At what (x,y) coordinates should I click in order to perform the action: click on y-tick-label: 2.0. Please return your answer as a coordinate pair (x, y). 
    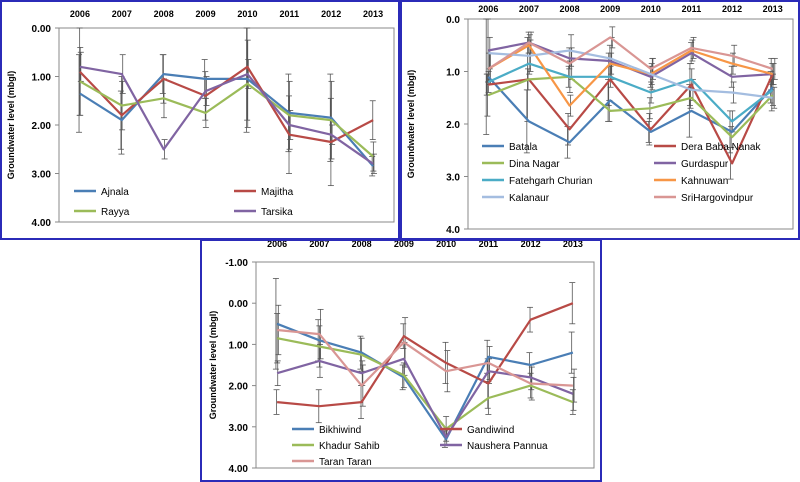
    Looking at the image, I should click on (453, 125).